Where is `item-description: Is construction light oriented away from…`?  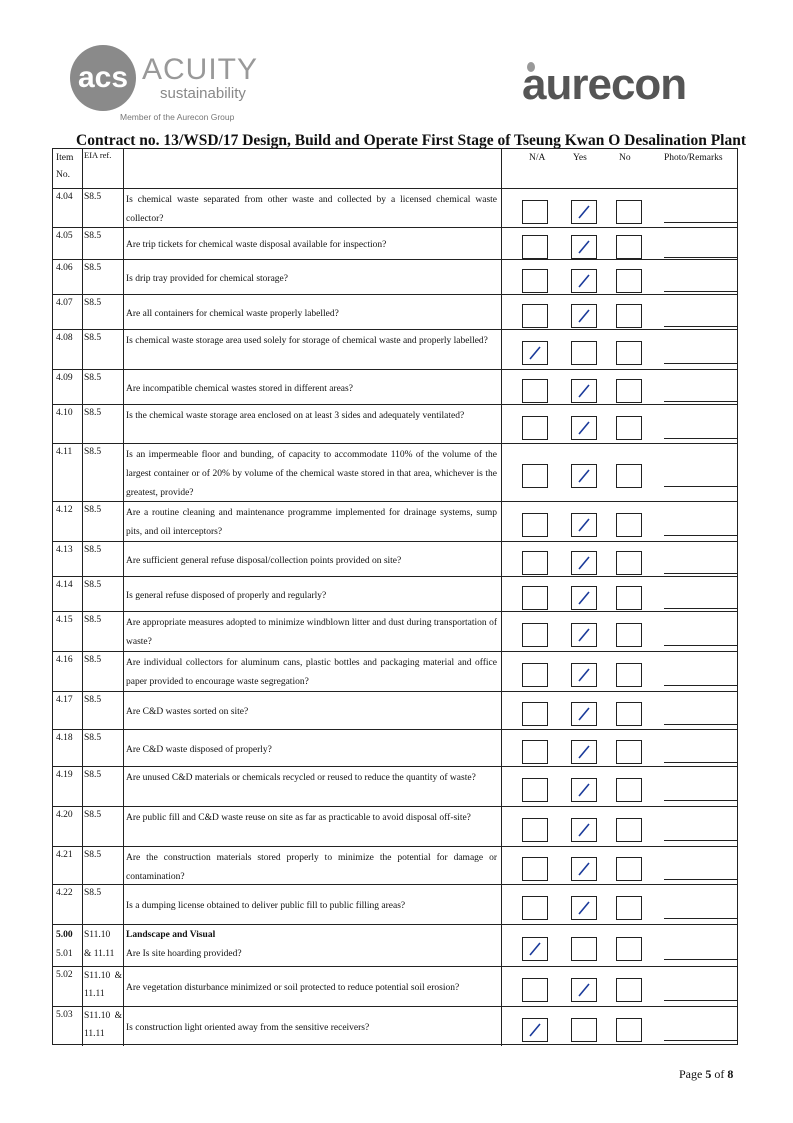
item-description: Is construction light oriented away from… is located at coordinates (313, 1026).